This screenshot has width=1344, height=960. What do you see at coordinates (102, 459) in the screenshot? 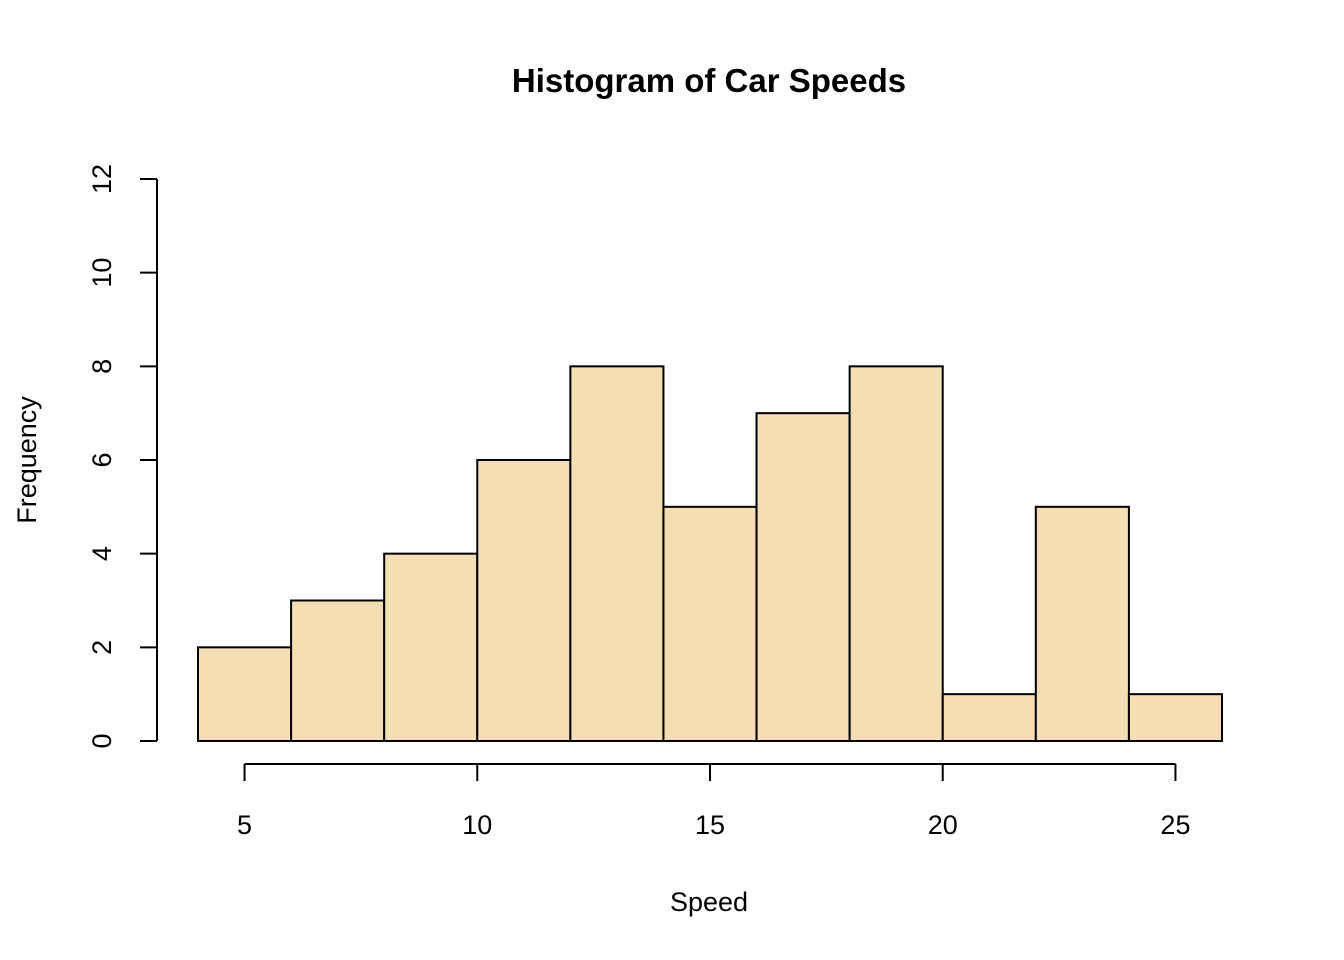
I see `y-tick-label: 6` at bounding box center [102, 459].